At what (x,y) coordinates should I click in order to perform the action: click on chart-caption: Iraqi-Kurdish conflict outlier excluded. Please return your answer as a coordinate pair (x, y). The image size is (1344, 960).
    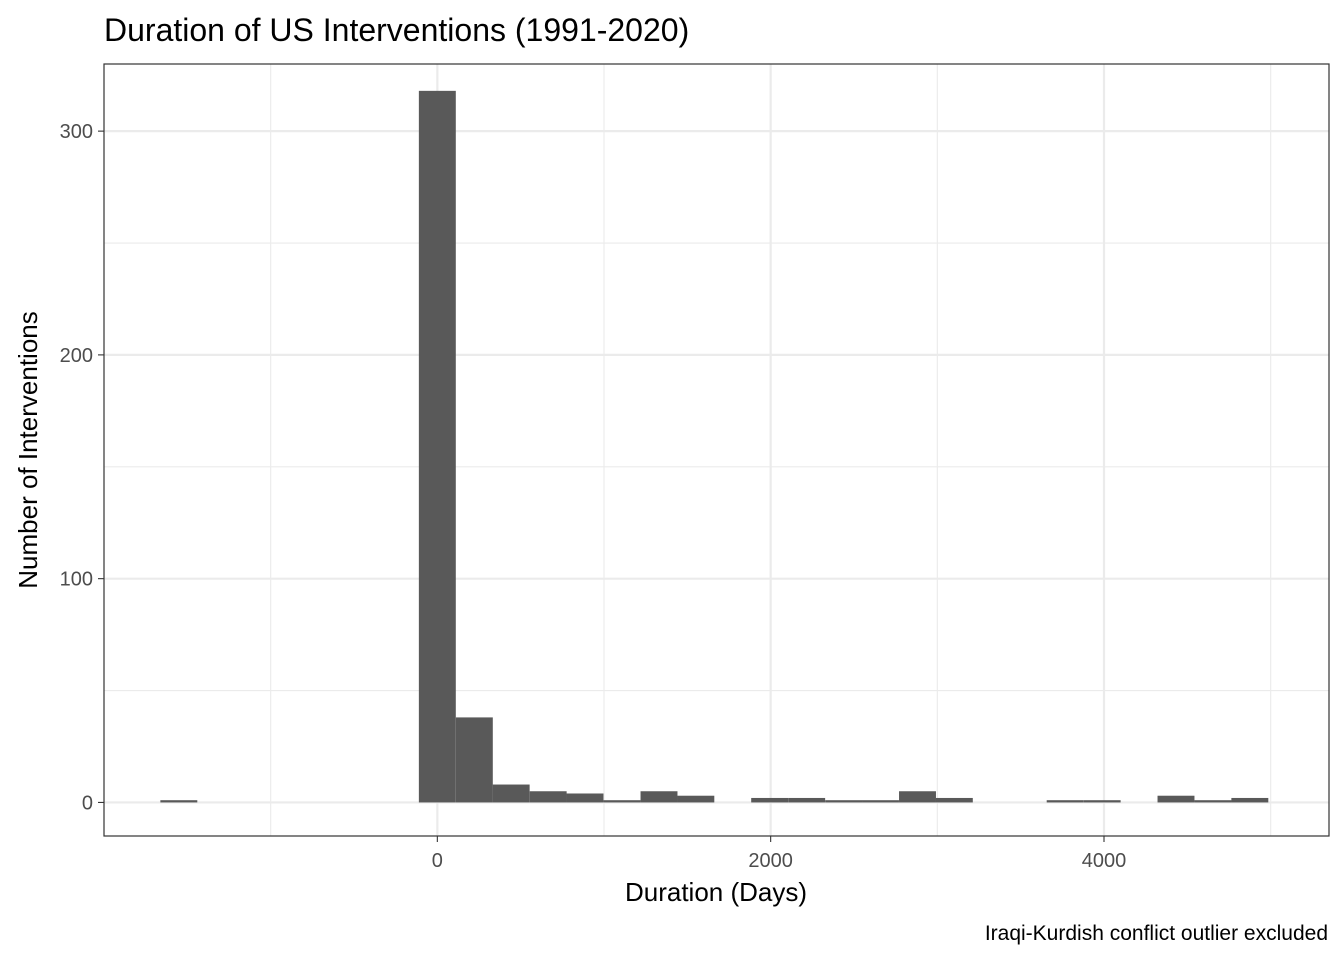
    Looking at the image, I should click on (1156, 933).